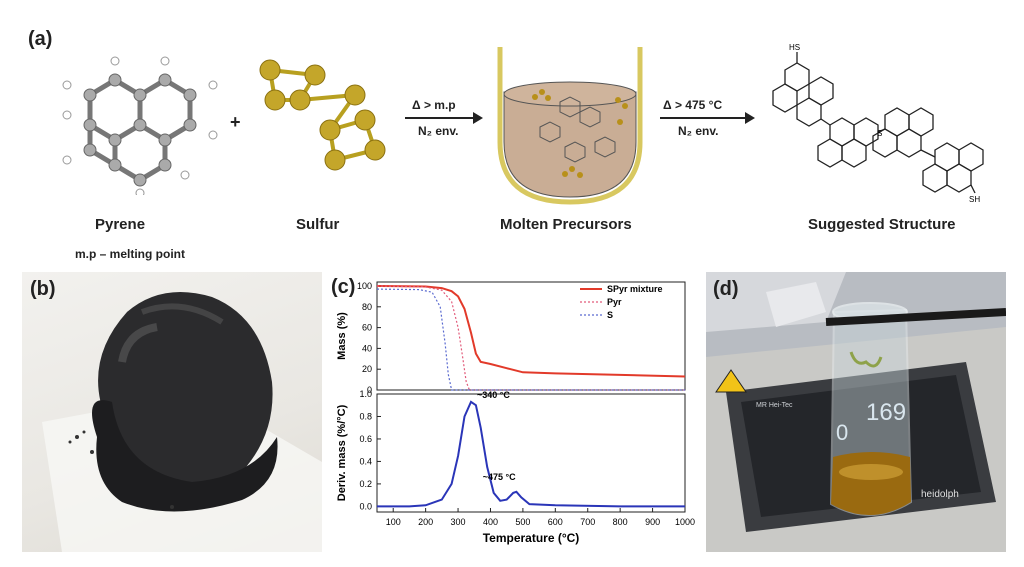 This screenshot has height=567, width=1024. What do you see at coordinates (425, 522) in the screenshot?
I see `xtick-label: 200` at bounding box center [425, 522].